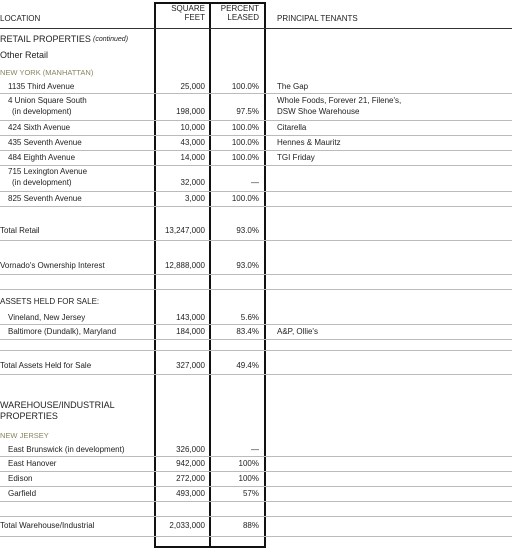  Describe the element at coordinates (66, 449) in the screenshot. I see `location: East Brunswick (in development)` at that location.